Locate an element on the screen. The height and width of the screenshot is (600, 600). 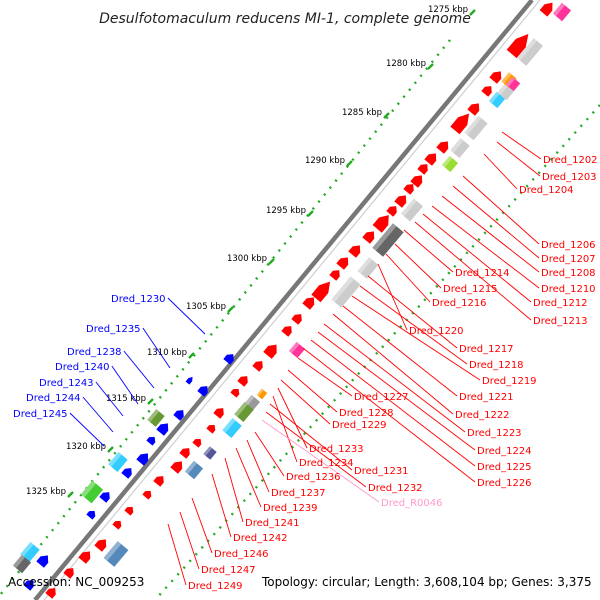
gene-label-dred_1245: Dred_1245 is located at coordinates (40, 414).